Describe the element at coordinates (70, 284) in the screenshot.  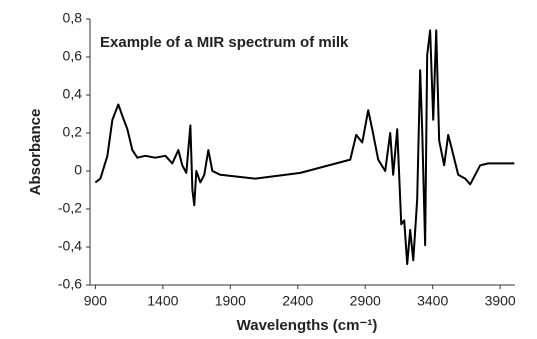
I see `y-tick-label: -0,6` at that location.